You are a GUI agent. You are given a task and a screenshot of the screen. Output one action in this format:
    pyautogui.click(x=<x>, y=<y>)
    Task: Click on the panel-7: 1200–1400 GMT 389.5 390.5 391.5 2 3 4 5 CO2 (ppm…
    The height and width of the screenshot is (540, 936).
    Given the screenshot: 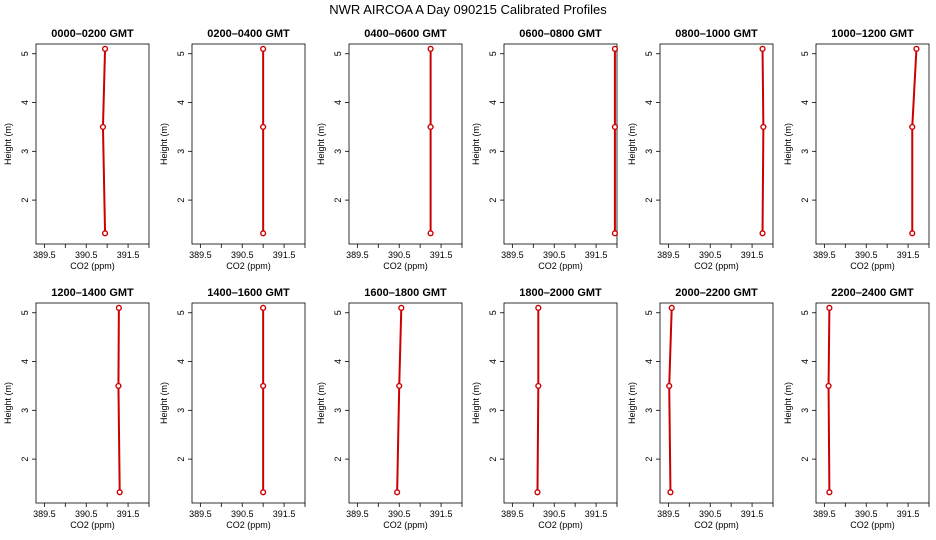 What is the action you would take?
    pyautogui.click(x=76, y=408)
    